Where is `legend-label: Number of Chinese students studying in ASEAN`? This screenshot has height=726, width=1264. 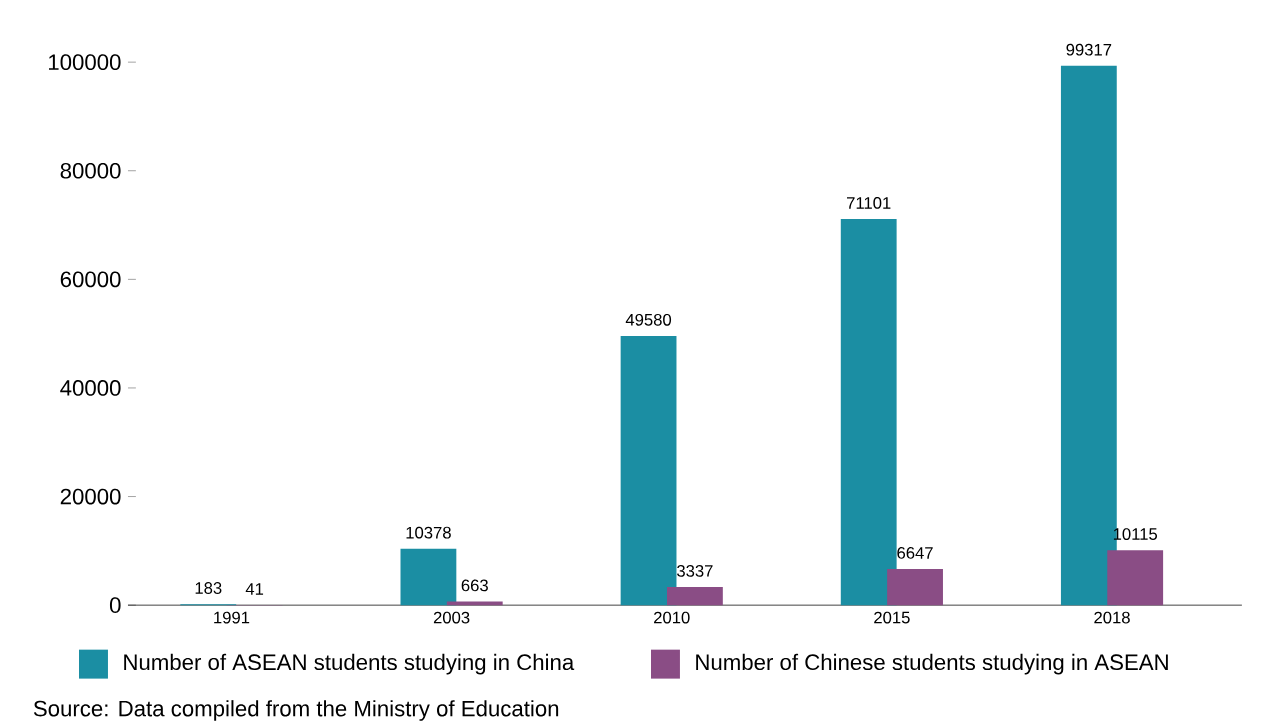 legend-label: Number of Chinese students studying in ASEAN is located at coordinates (932, 664).